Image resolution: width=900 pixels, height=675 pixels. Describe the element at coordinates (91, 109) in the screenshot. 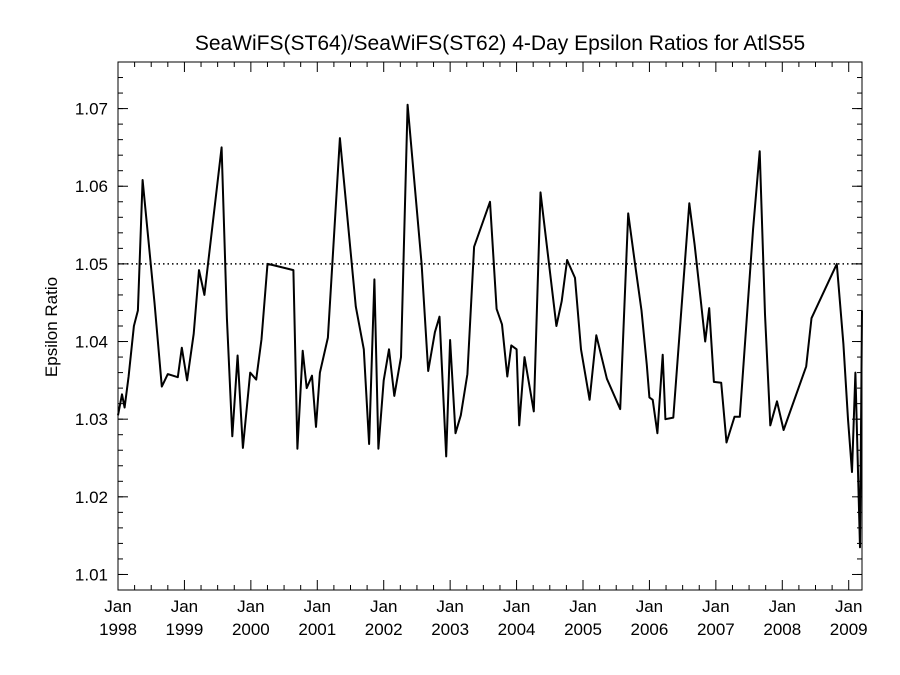

I see `y-tick-label: 1.07` at that location.